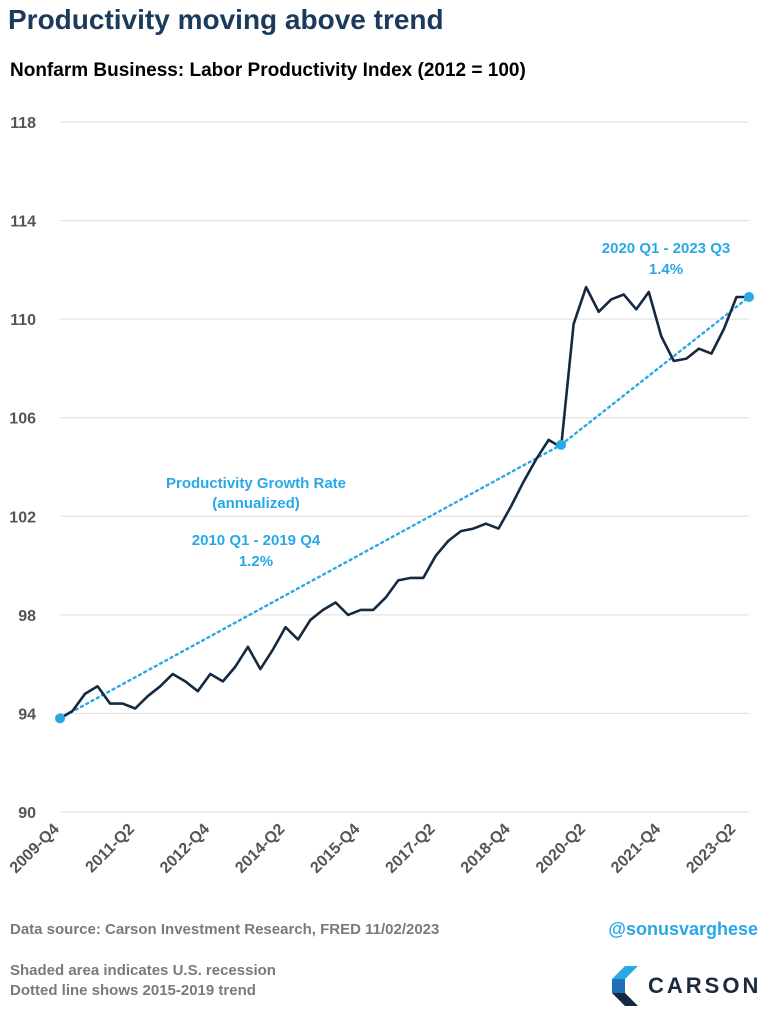 The height and width of the screenshot is (1024, 770). I want to click on x-tick-label: 2017-Q2, so click(411, 849).